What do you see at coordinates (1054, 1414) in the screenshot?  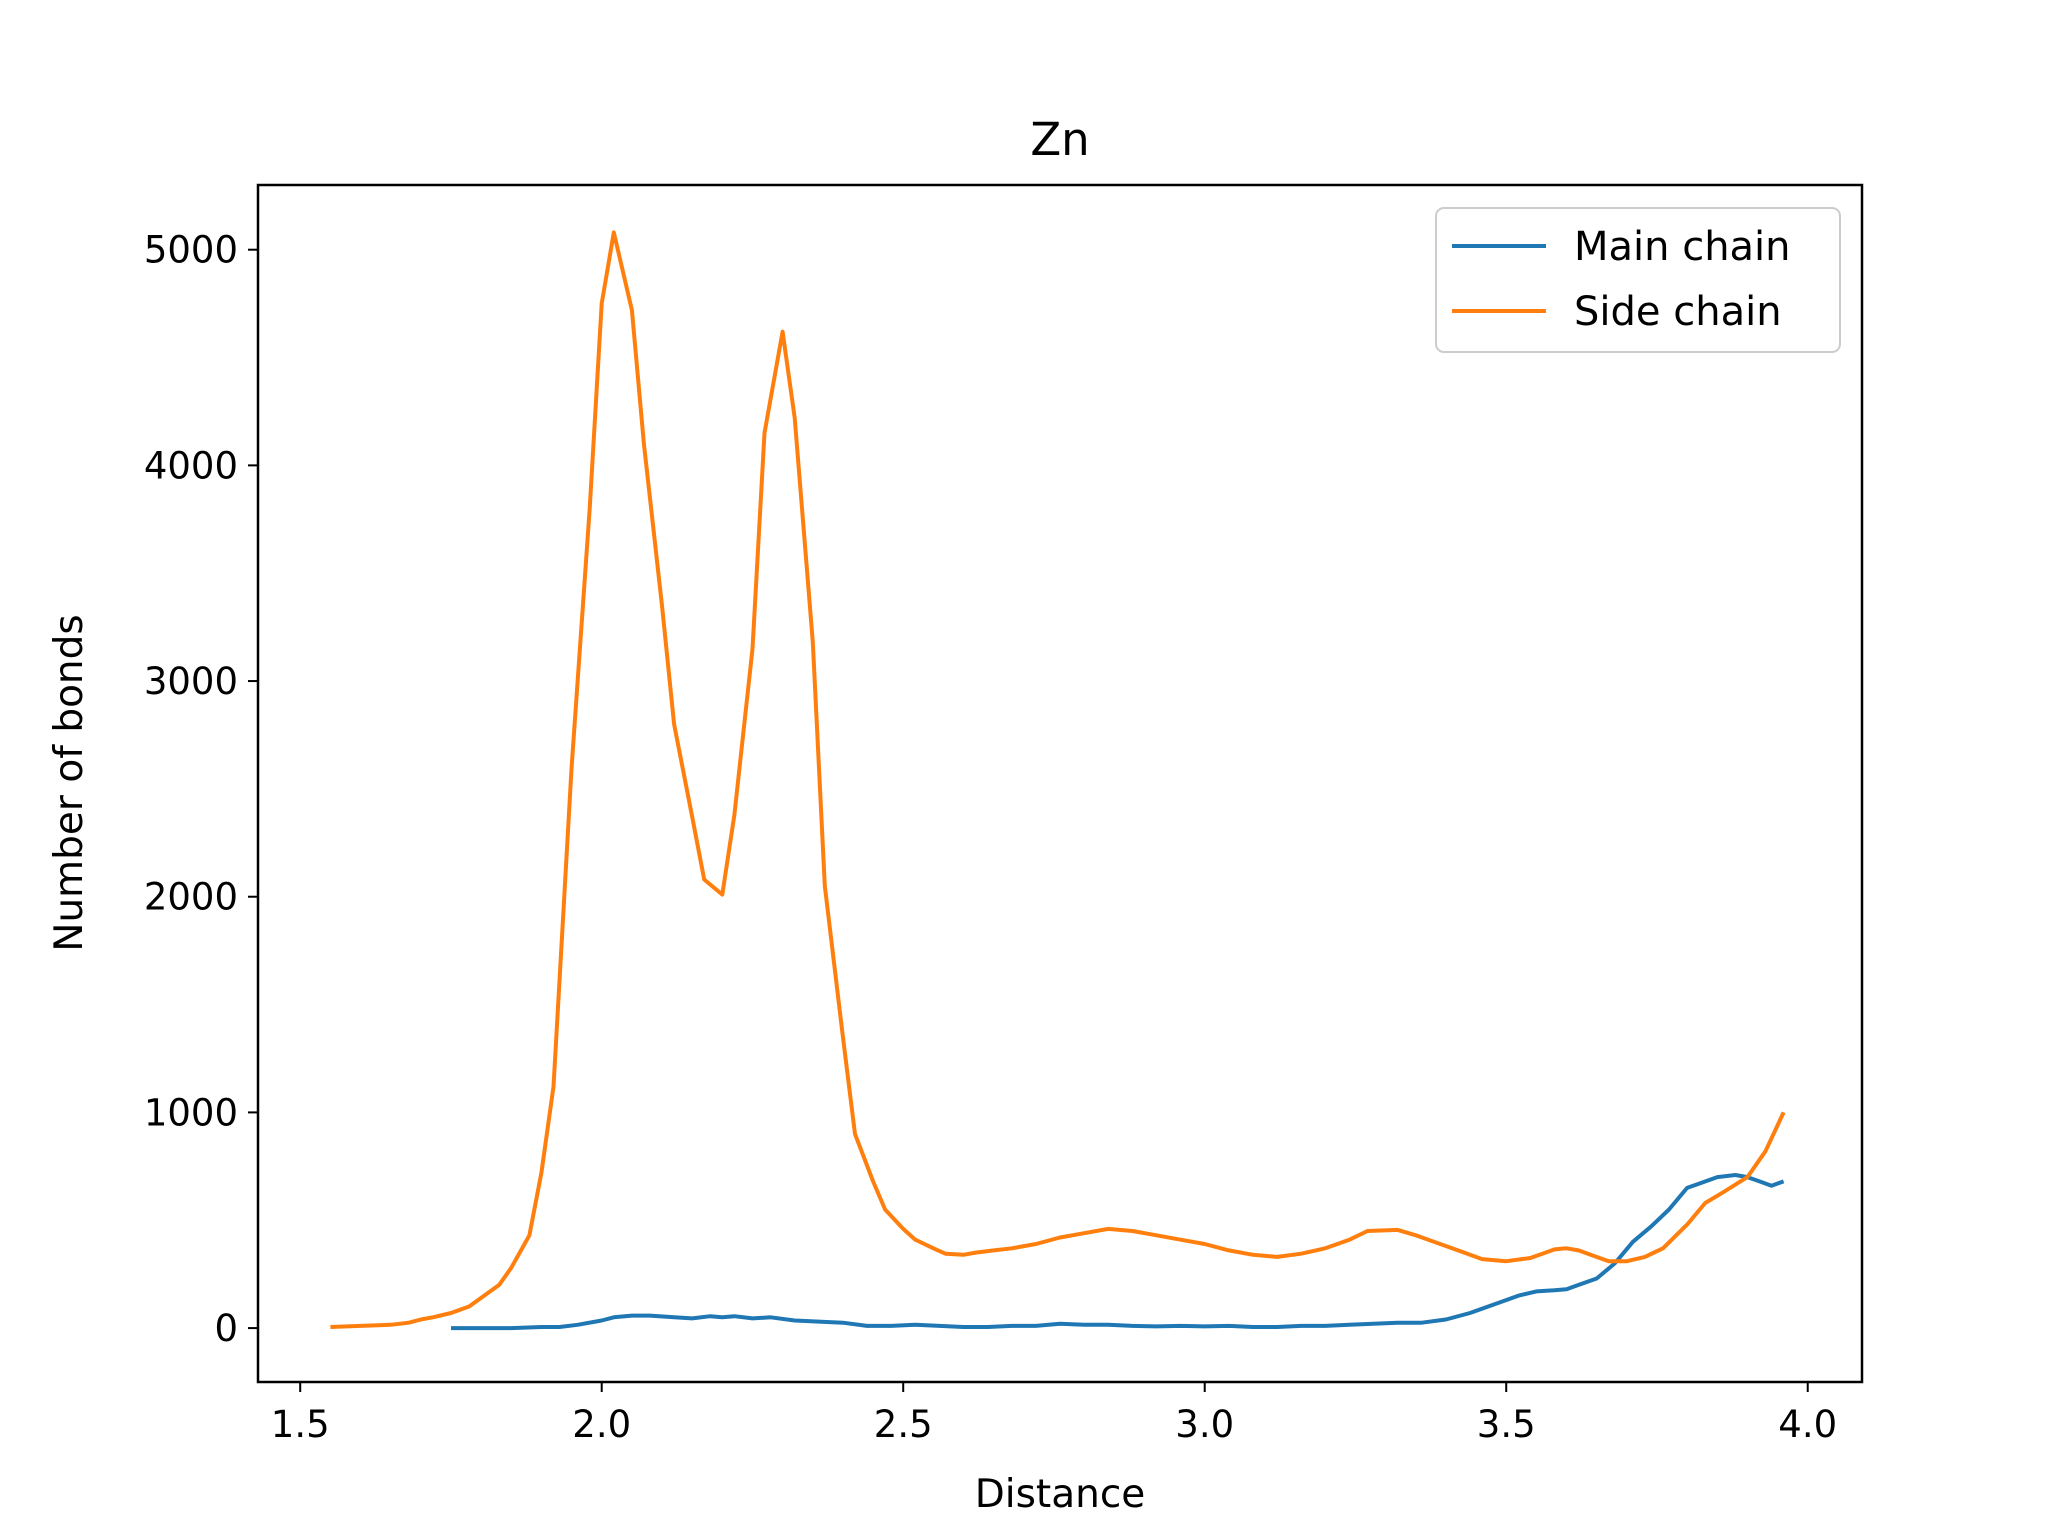 I see `x-axis-ticks: 1.5 2.0 2.5 3.0 3.5 4.0` at bounding box center [1054, 1414].